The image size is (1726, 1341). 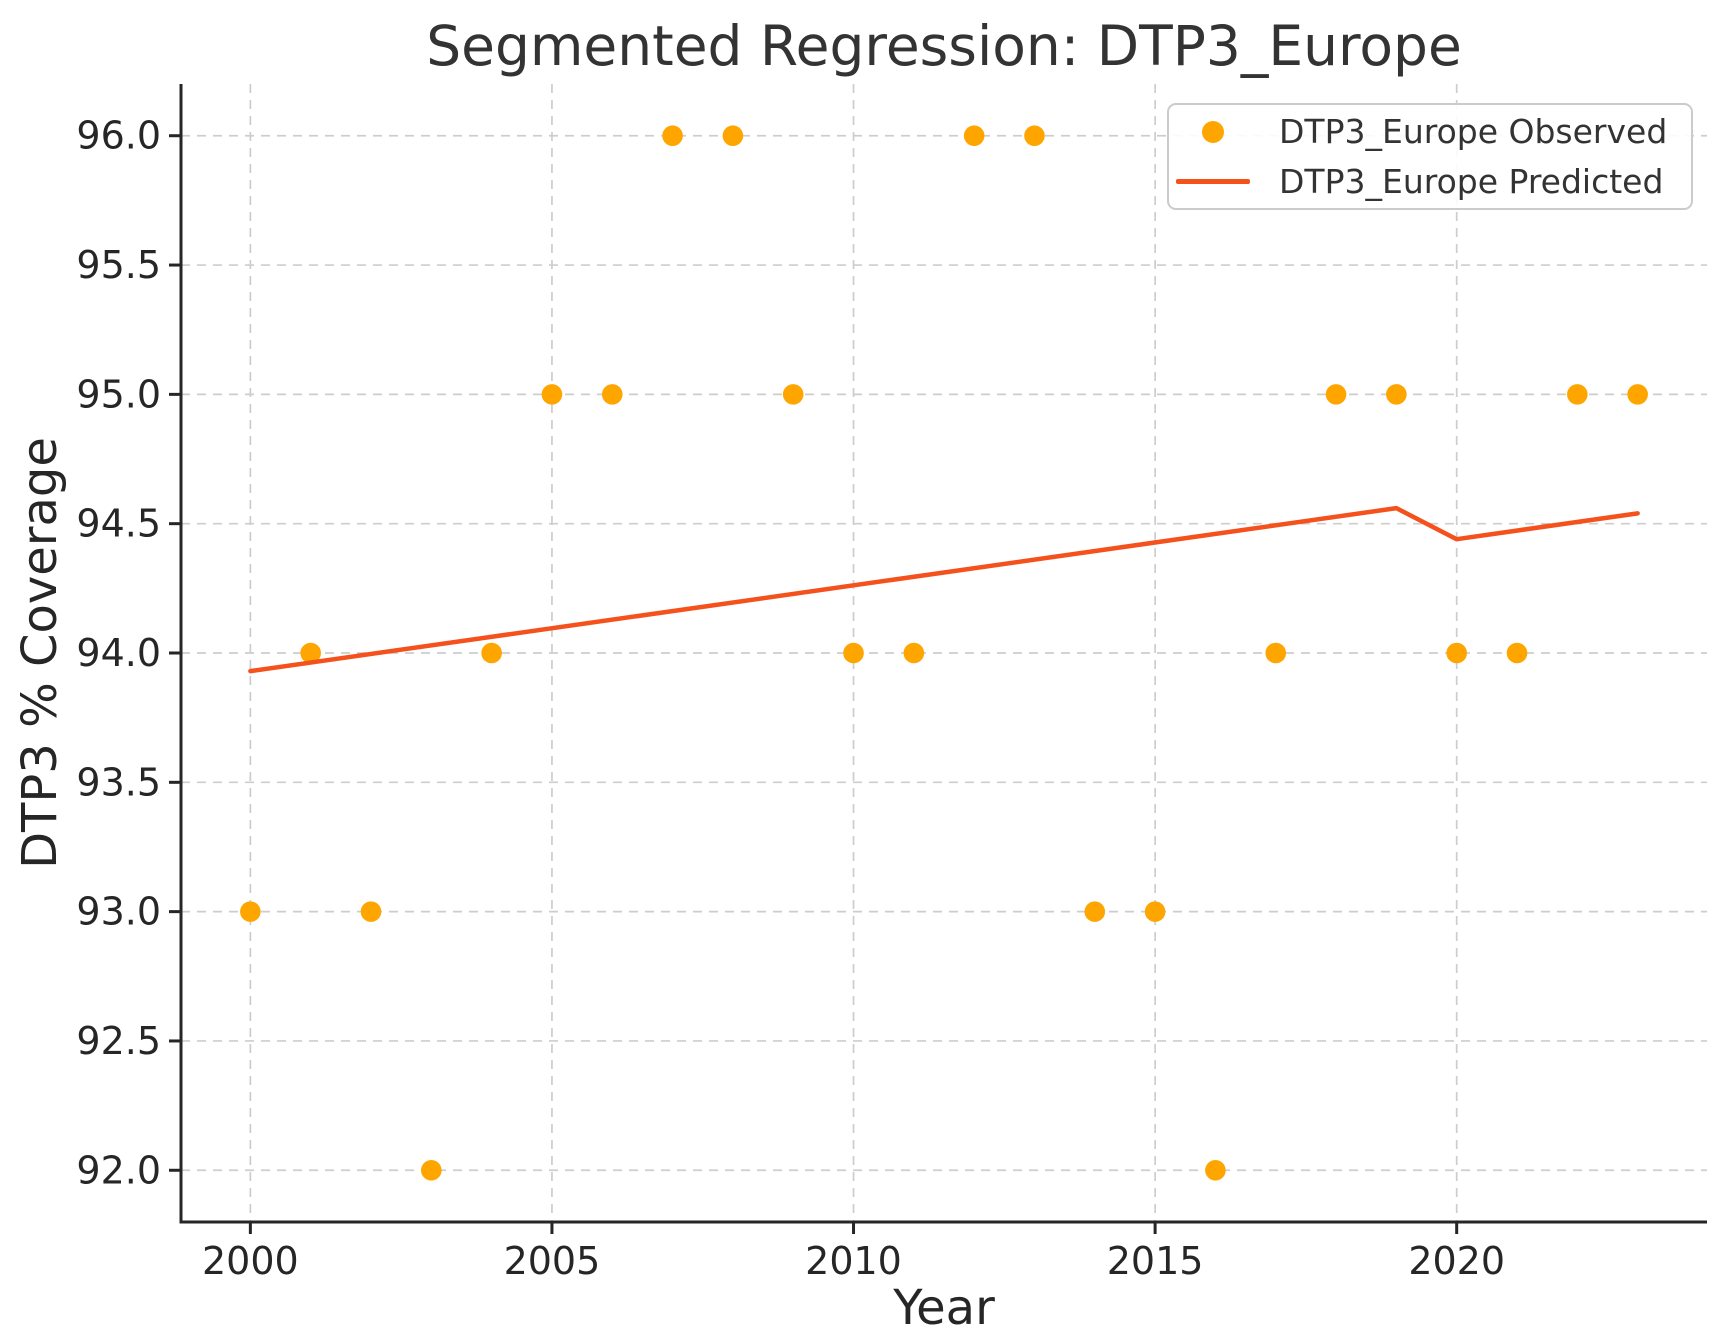 I want to click on chart-title: Segmented Regression: DTP3_Europe, so click(x=944, y=46).